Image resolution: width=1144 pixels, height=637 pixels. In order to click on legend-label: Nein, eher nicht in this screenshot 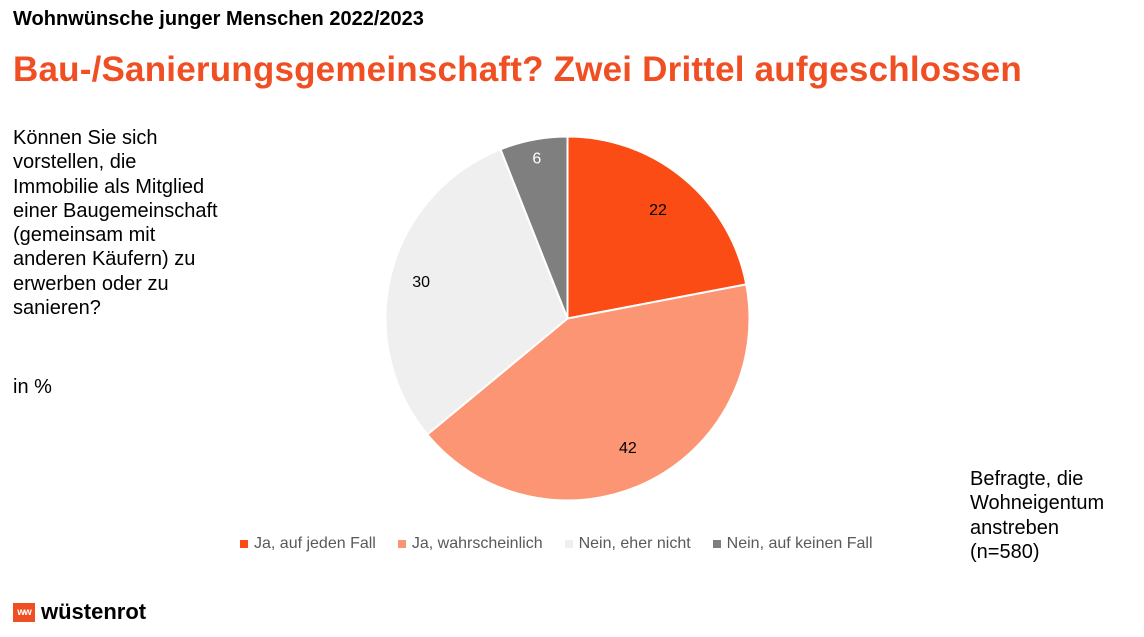, I will do `click(634, 543)`.